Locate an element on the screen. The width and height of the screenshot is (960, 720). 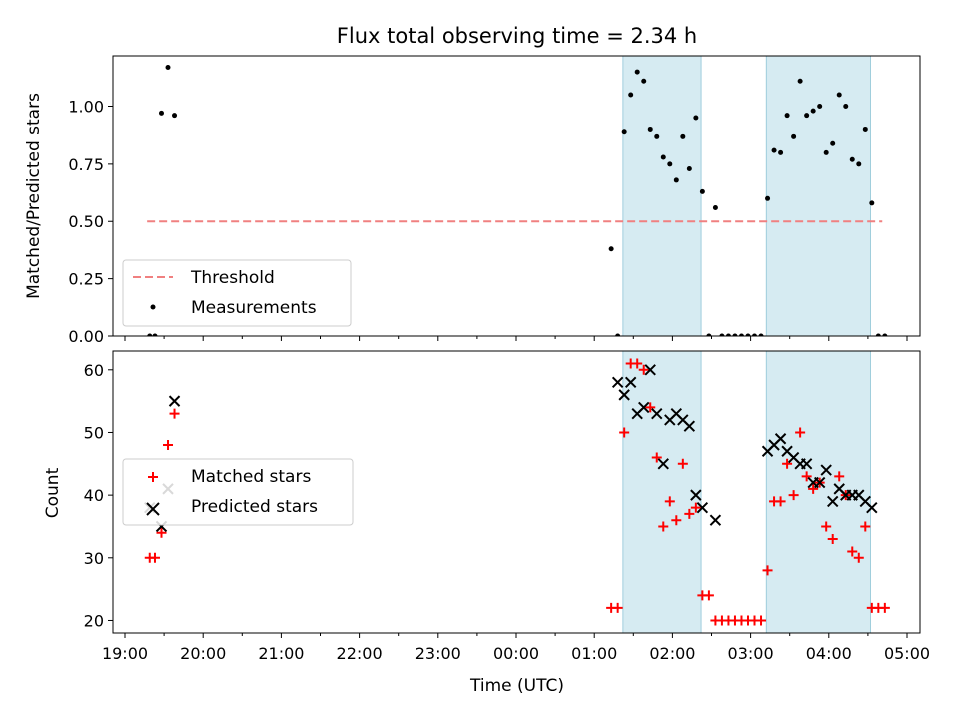
x-axis-label: Time (UTC) is located at coordinates (516, 686).